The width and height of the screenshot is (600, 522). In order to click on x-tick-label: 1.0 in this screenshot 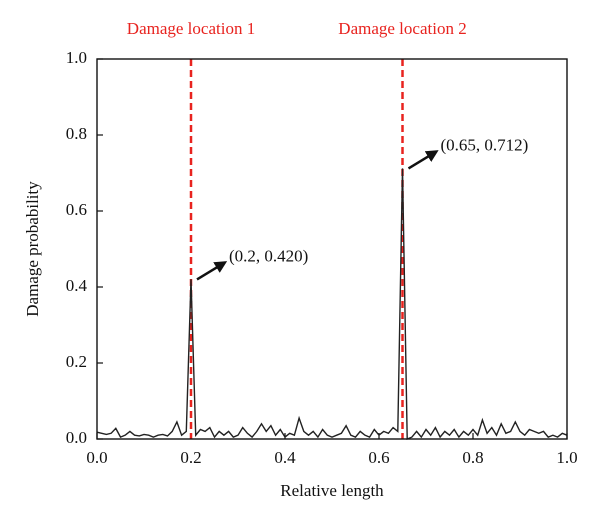, I will do `click(566, 457)`.